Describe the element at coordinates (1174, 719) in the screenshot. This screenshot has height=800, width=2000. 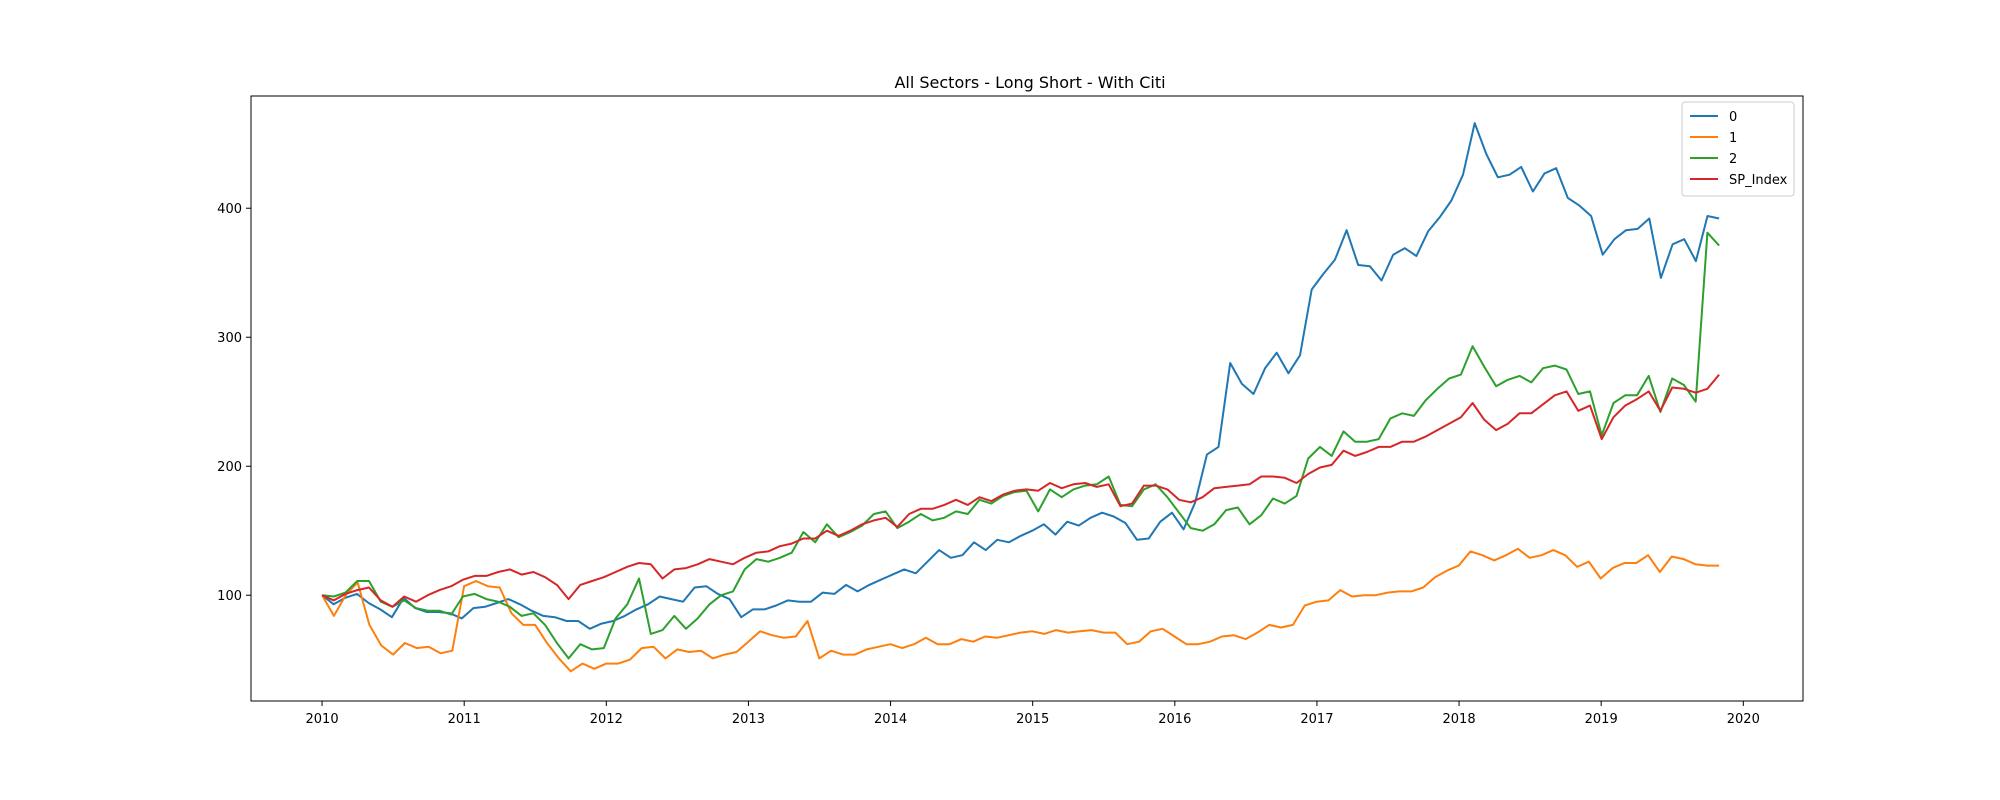
I see `x-tick-label: 2016` at that location.